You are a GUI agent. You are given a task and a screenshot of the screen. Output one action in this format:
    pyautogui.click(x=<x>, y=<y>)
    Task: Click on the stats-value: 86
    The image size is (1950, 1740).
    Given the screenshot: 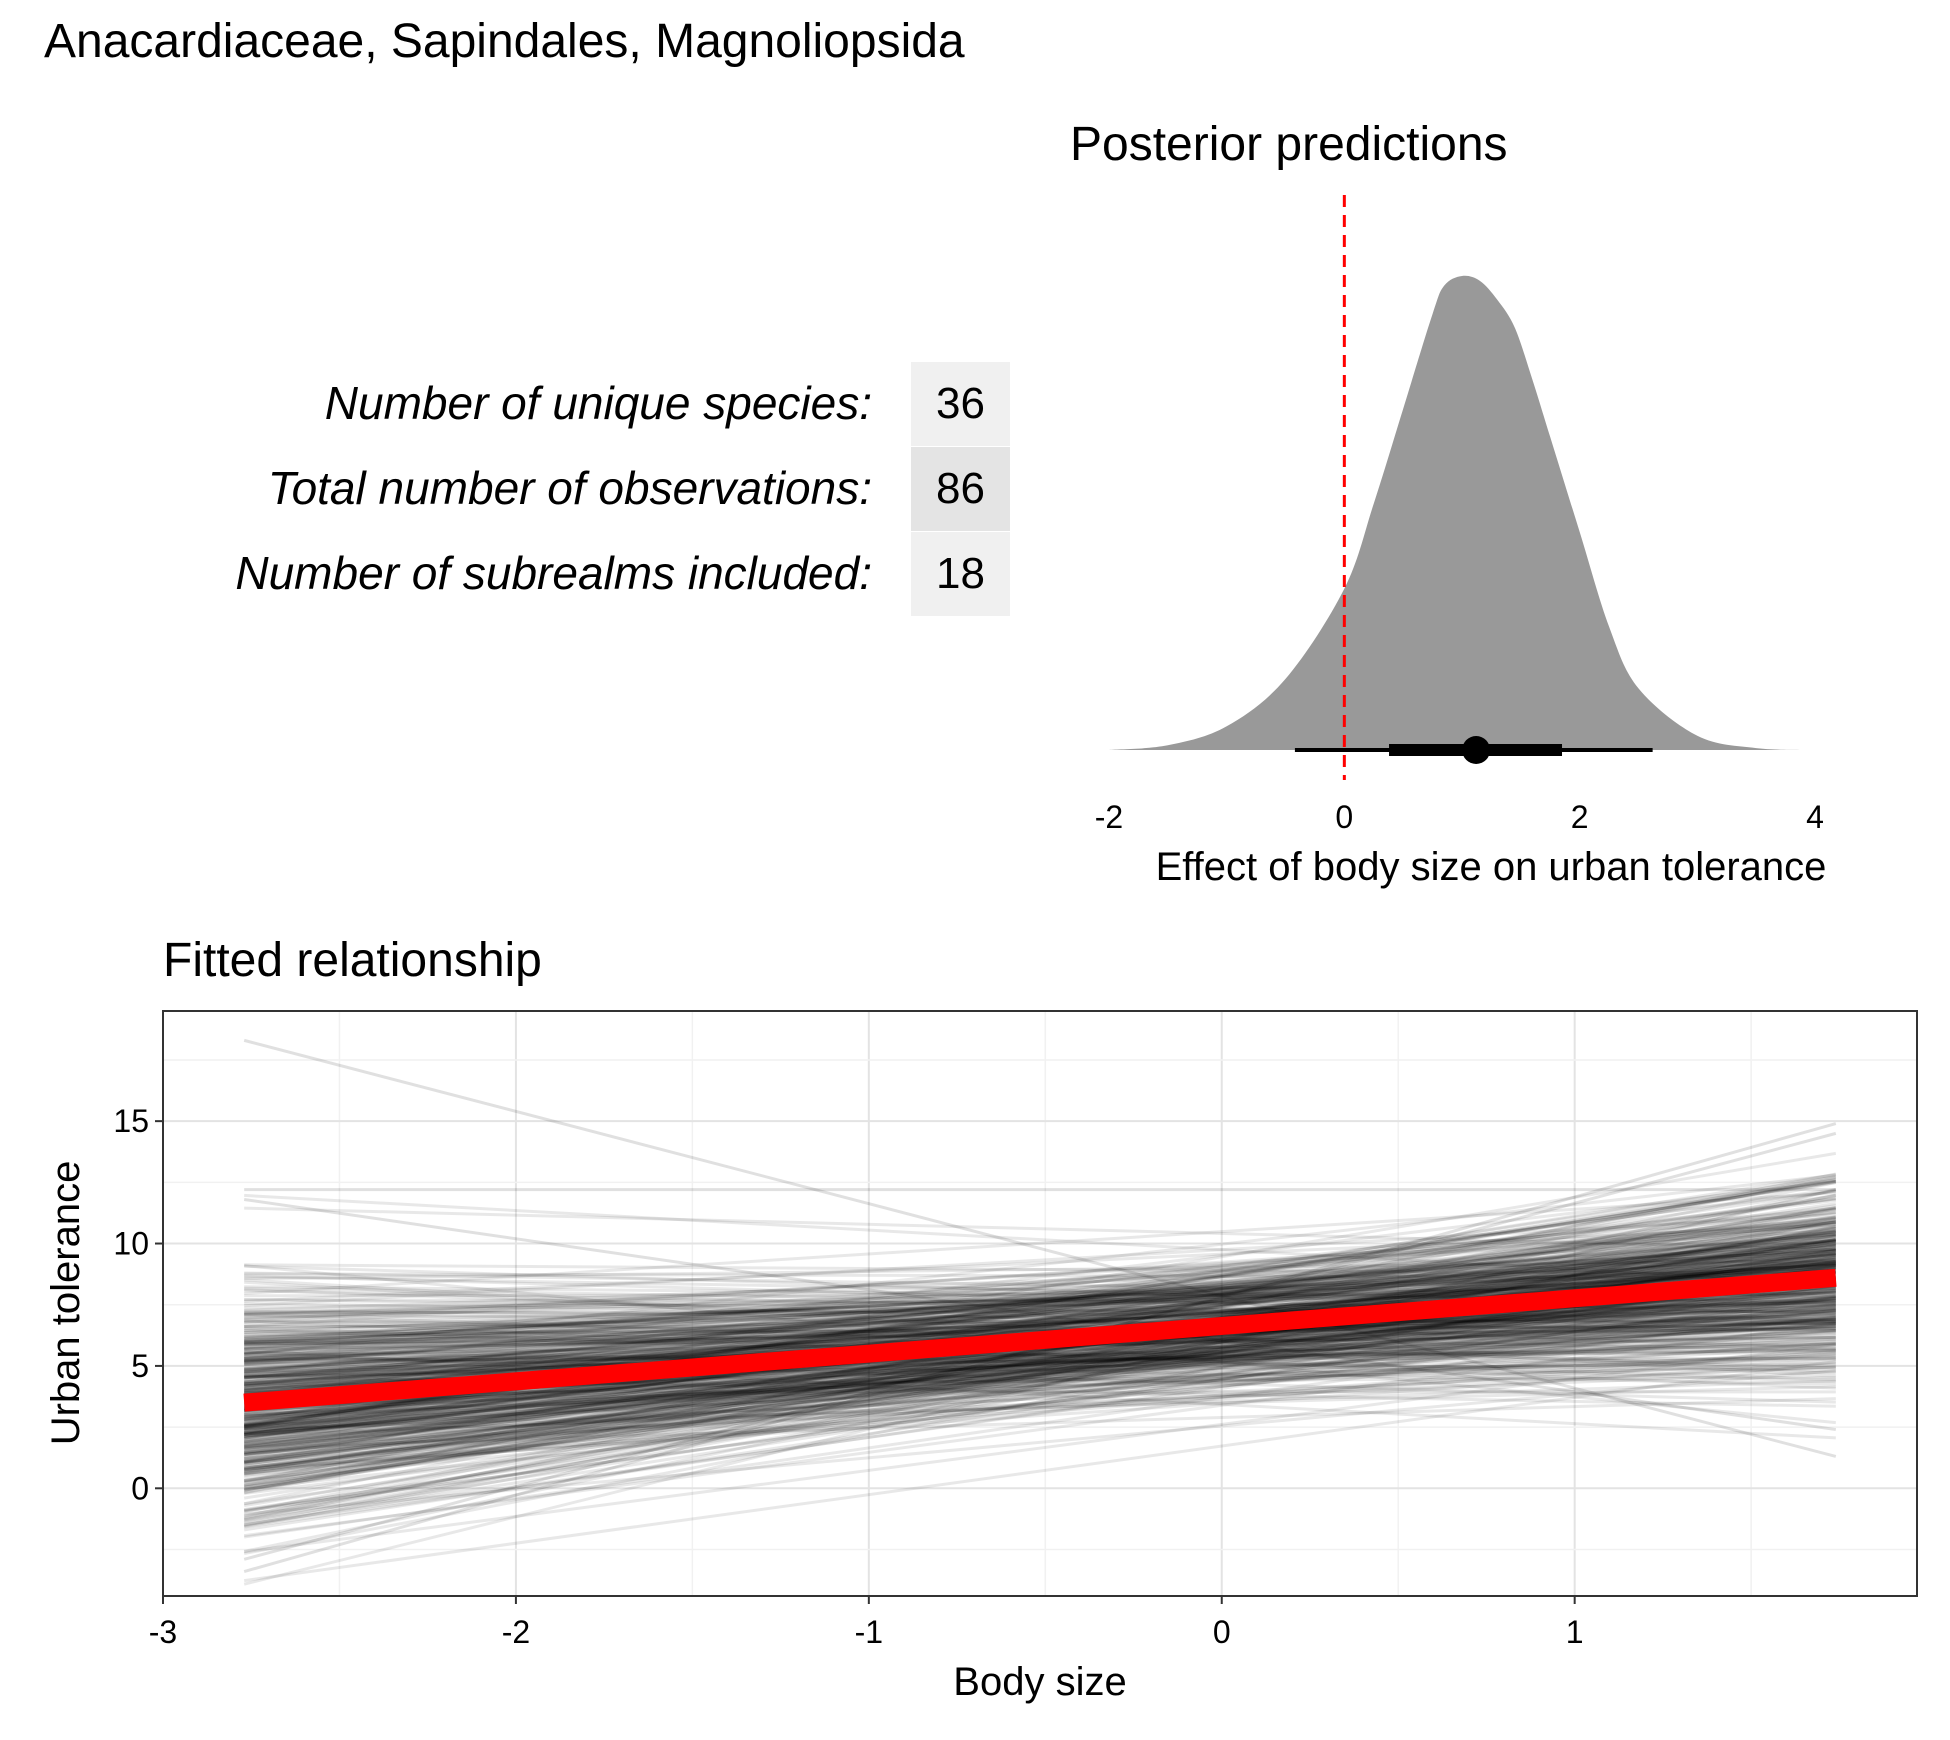 What is the action you would take?
    pyautogui.click(x=960, y=489)
    